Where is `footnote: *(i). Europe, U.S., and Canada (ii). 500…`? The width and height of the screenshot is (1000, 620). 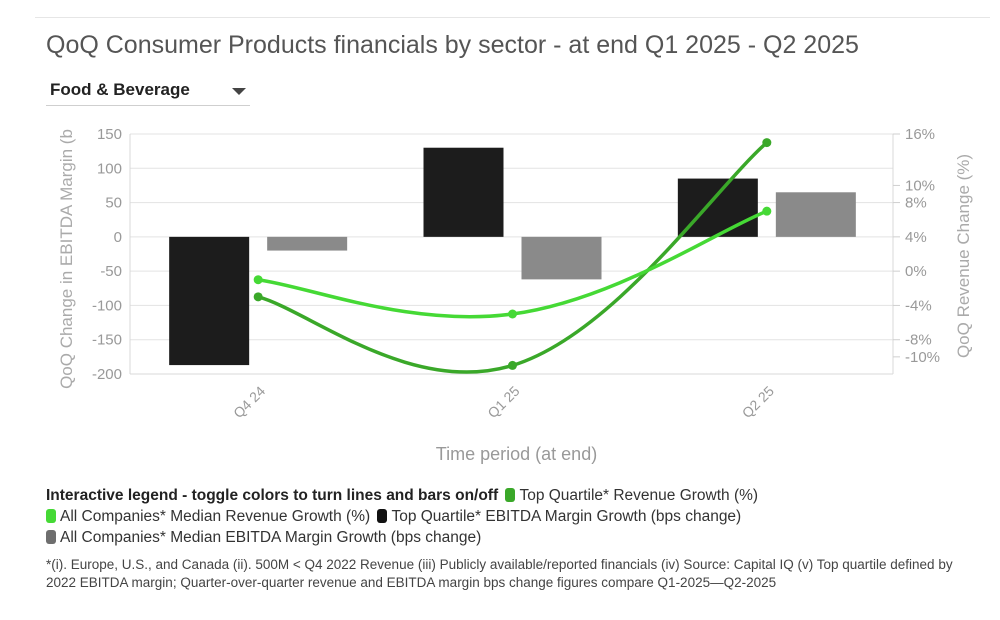
footnote: *(i). Europe, U.S., and Canada (ii). 500… is located at coordinates (499, 573).